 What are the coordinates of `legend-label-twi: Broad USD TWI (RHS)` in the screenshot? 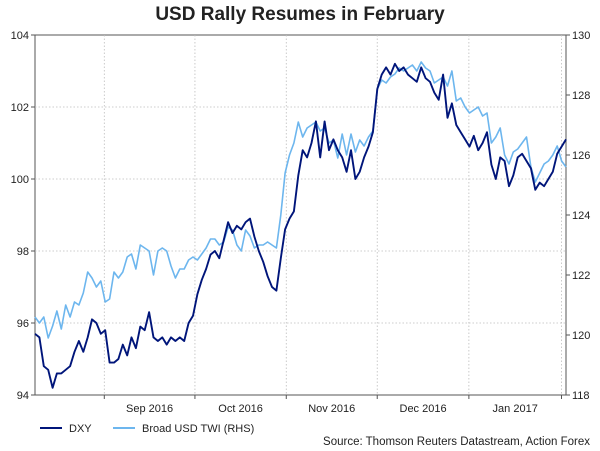 It's located at (198, 429).